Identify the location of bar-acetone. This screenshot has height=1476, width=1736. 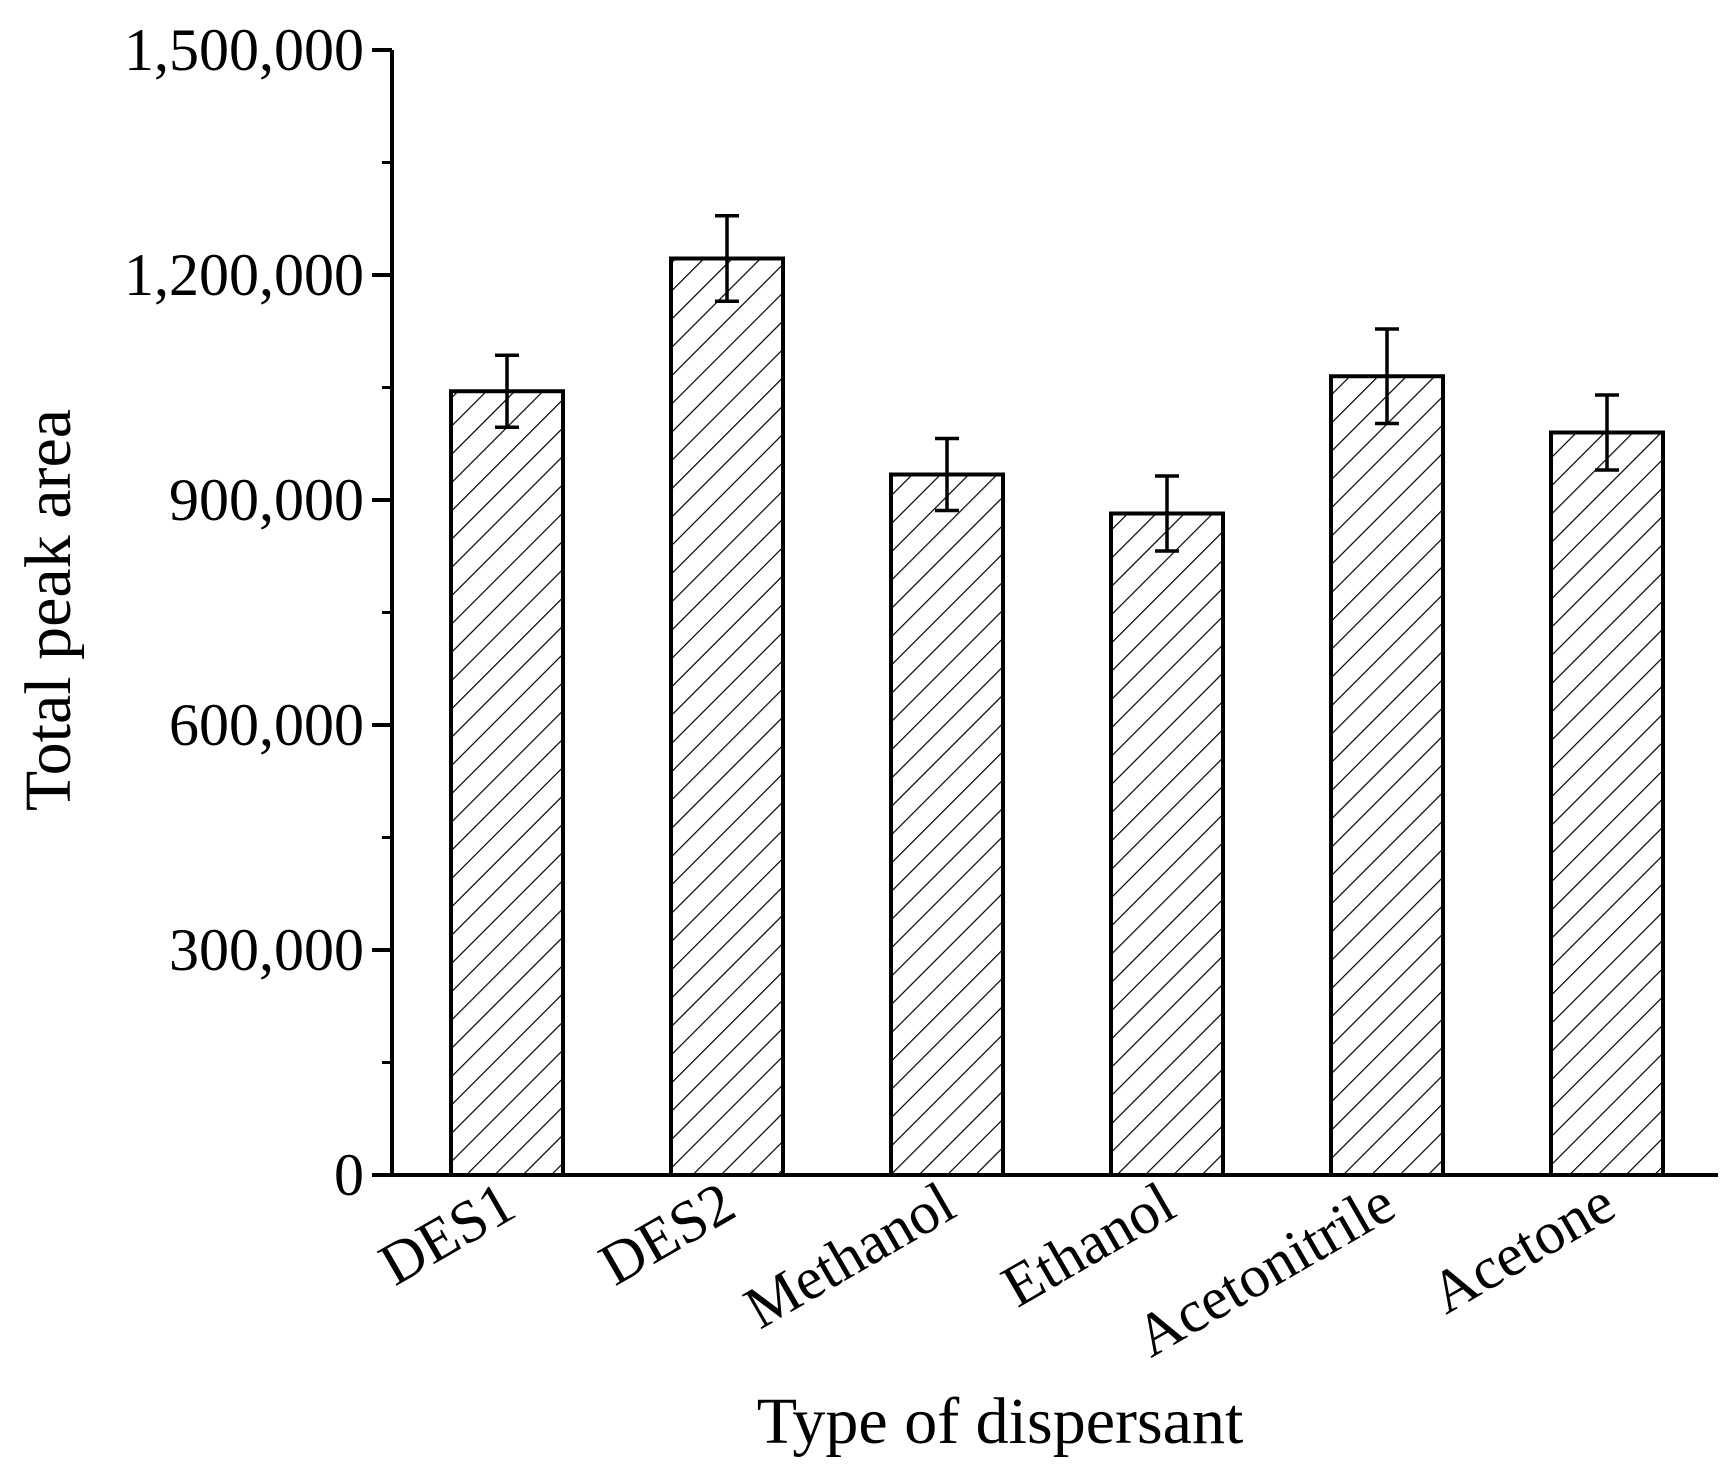
(1607, 803).